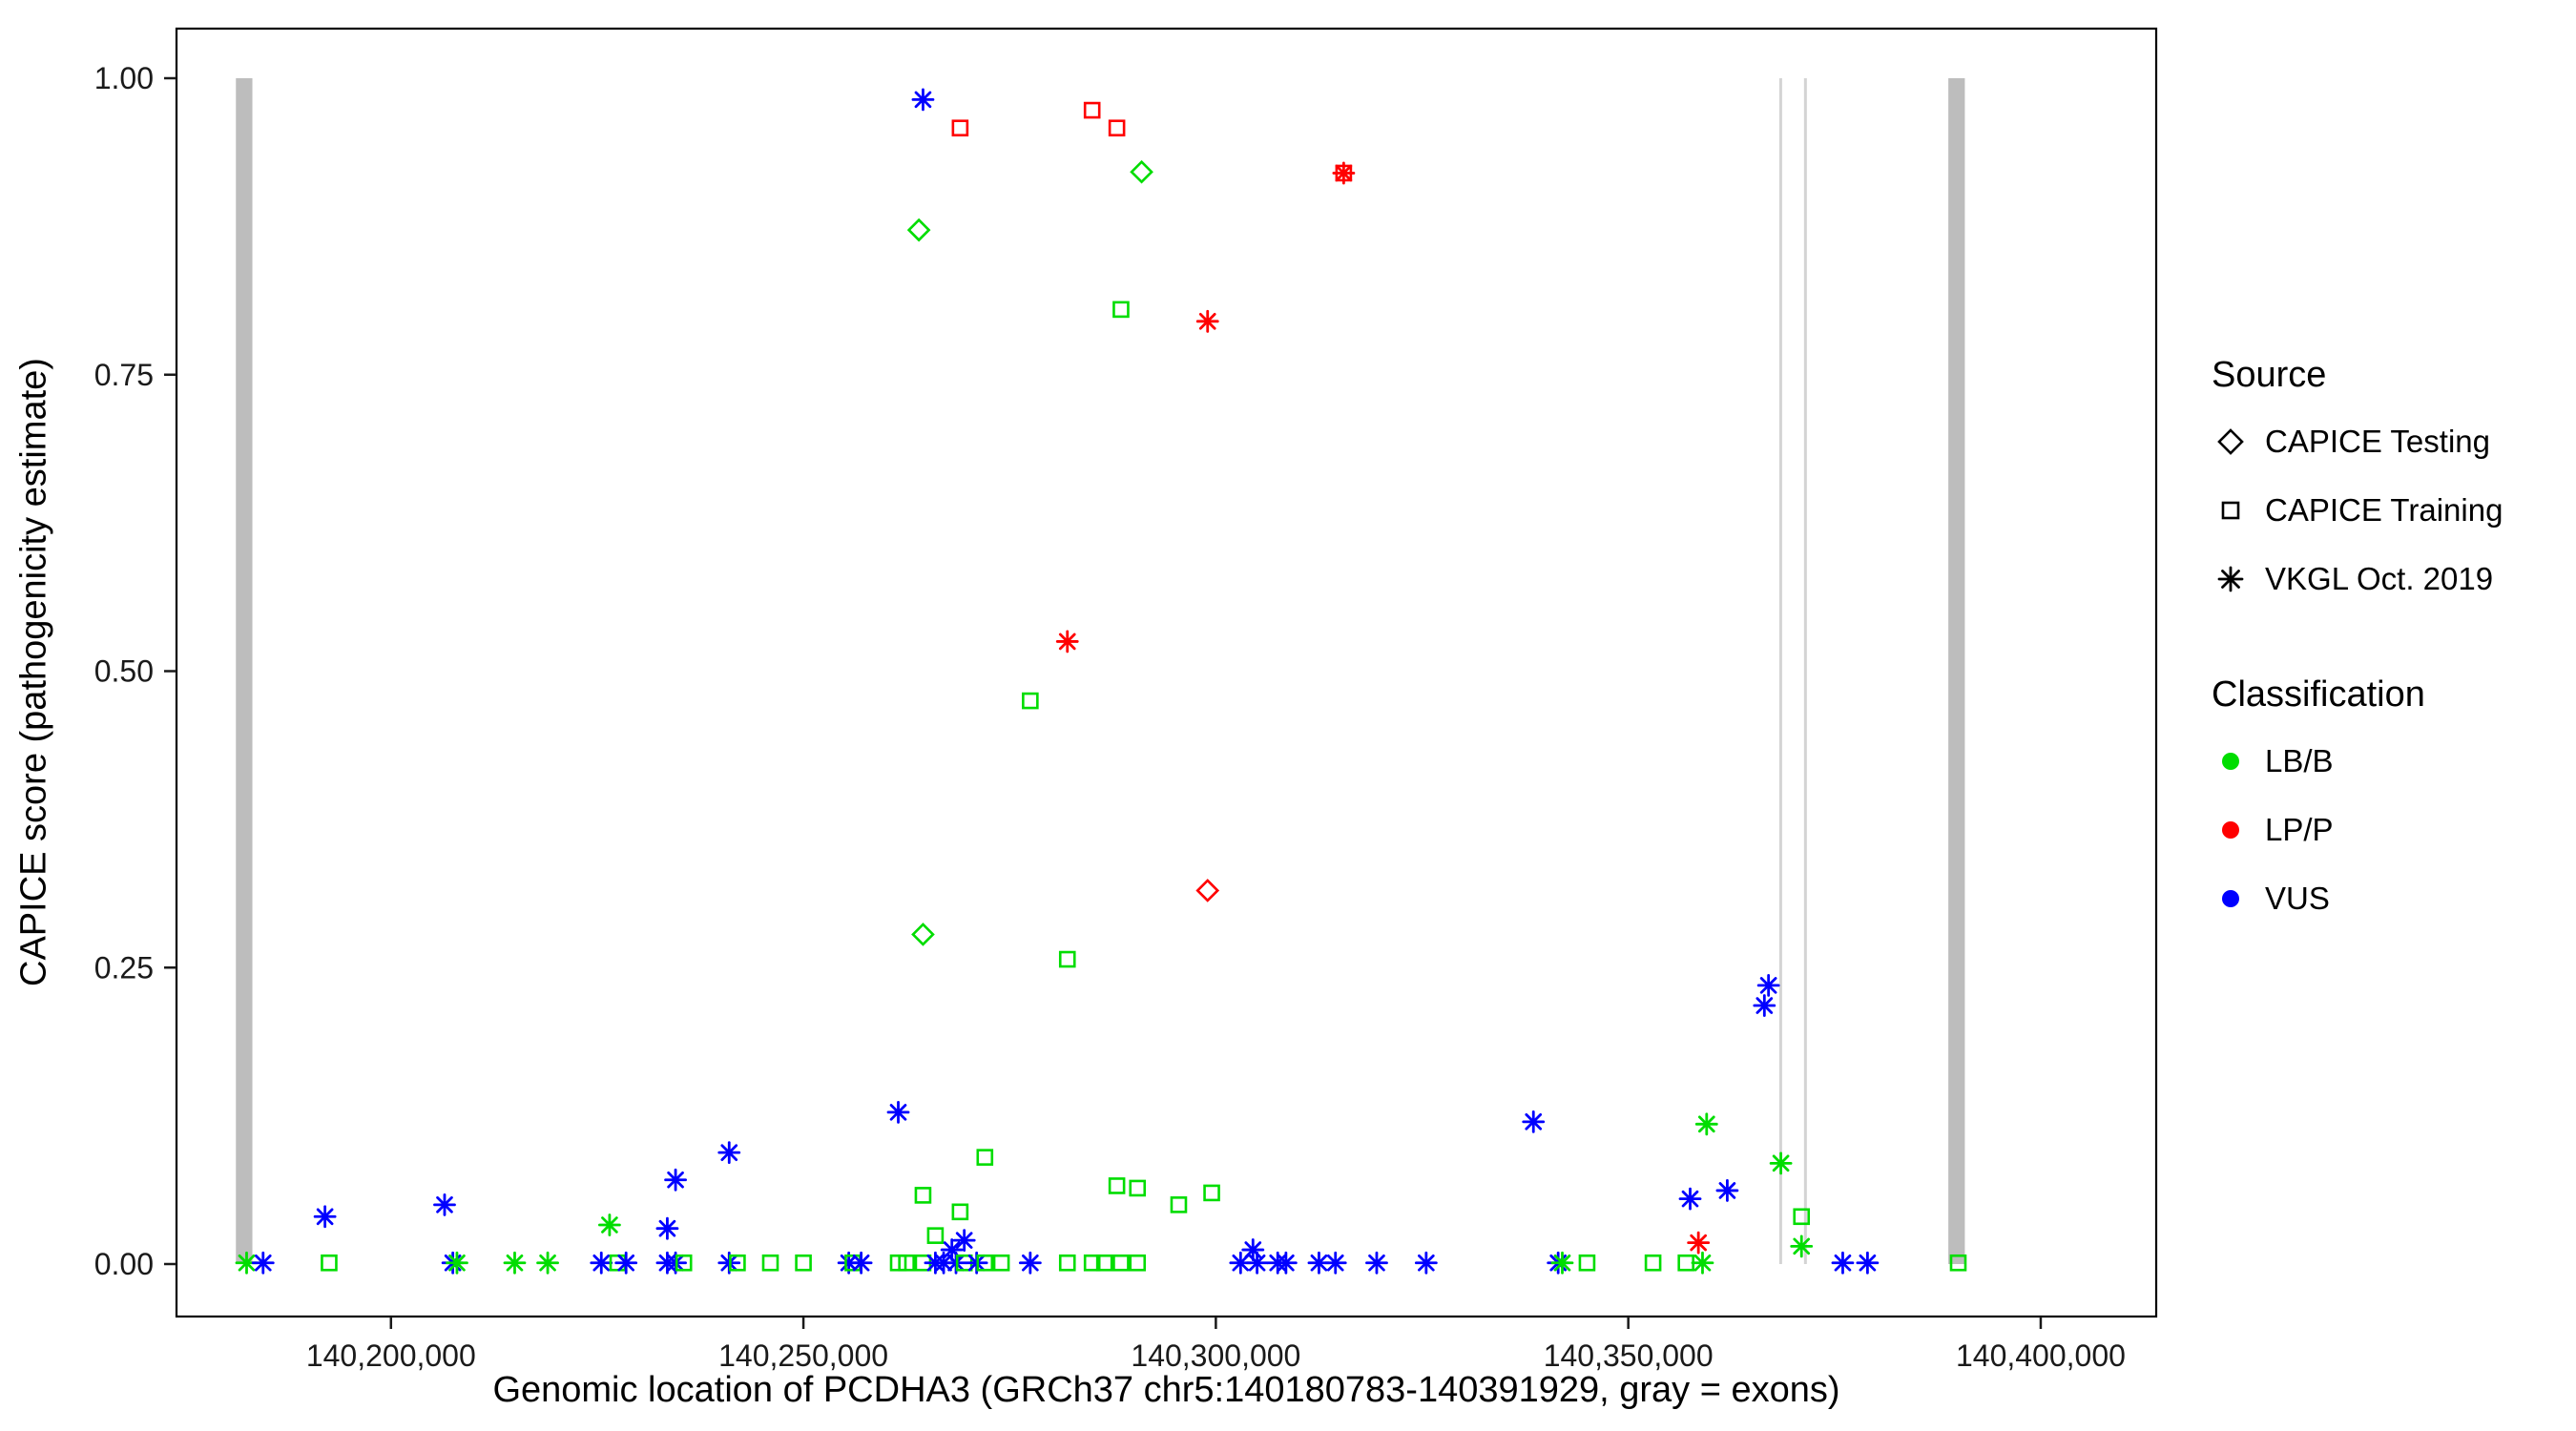 The height and width of the screenshot is (1431, 2576). I want to click on y-tick-label: 0.50, so click(124, 671).